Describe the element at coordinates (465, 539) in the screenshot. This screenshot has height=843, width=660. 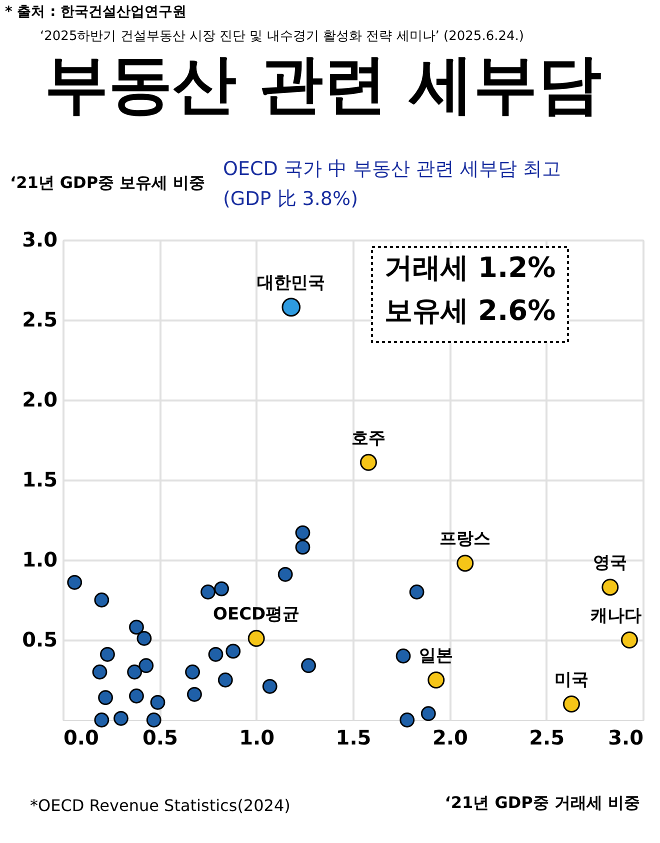
I see `annotation: 프랑스` at that location.